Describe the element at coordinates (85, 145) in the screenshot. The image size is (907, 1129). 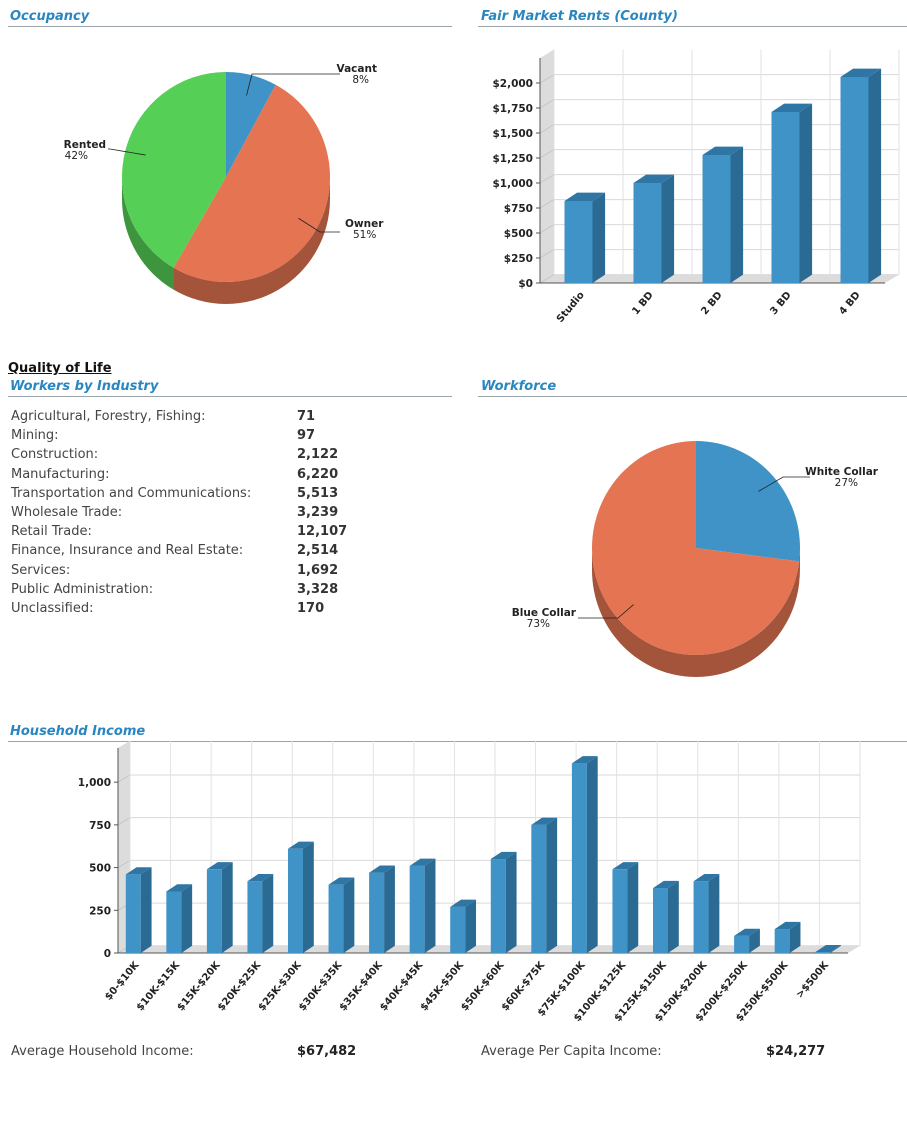
I see `pie-label: Rented` at that location.